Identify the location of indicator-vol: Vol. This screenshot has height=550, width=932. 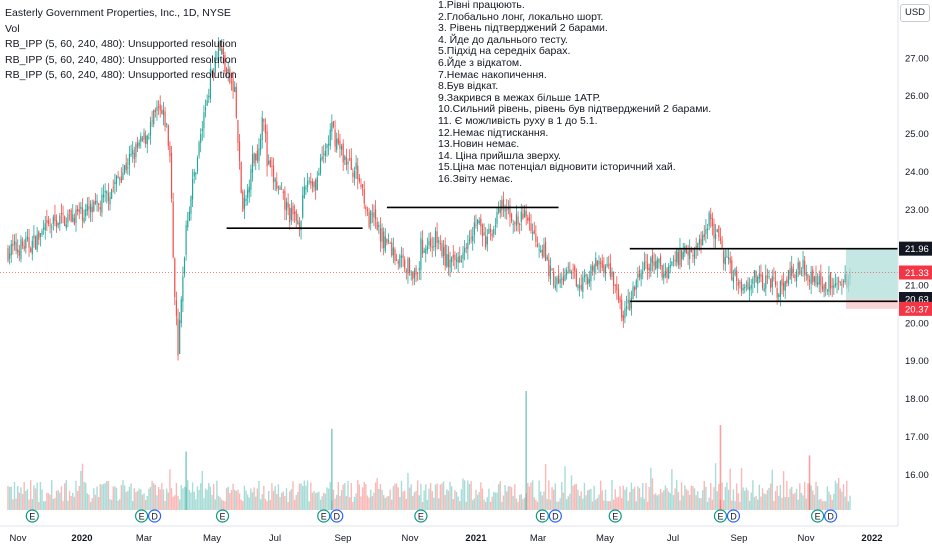
(12, 28).